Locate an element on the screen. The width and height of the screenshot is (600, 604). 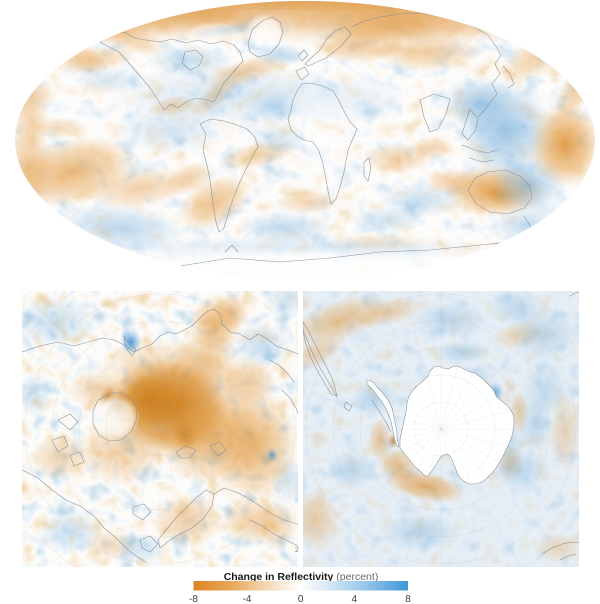
svg-text: 2 is located at coordinates (297, 550).